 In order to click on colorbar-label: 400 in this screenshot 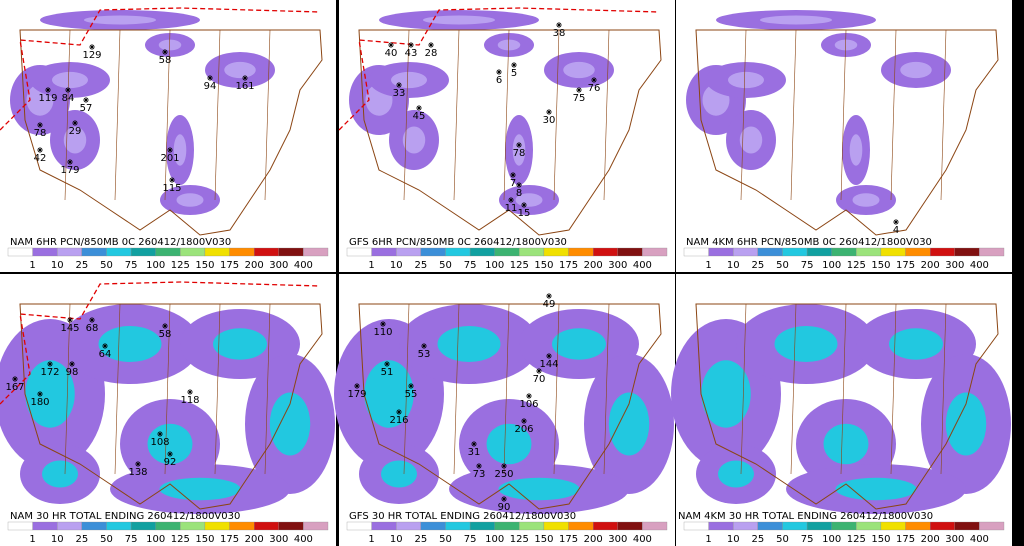, I will do `click(979, 265)`.